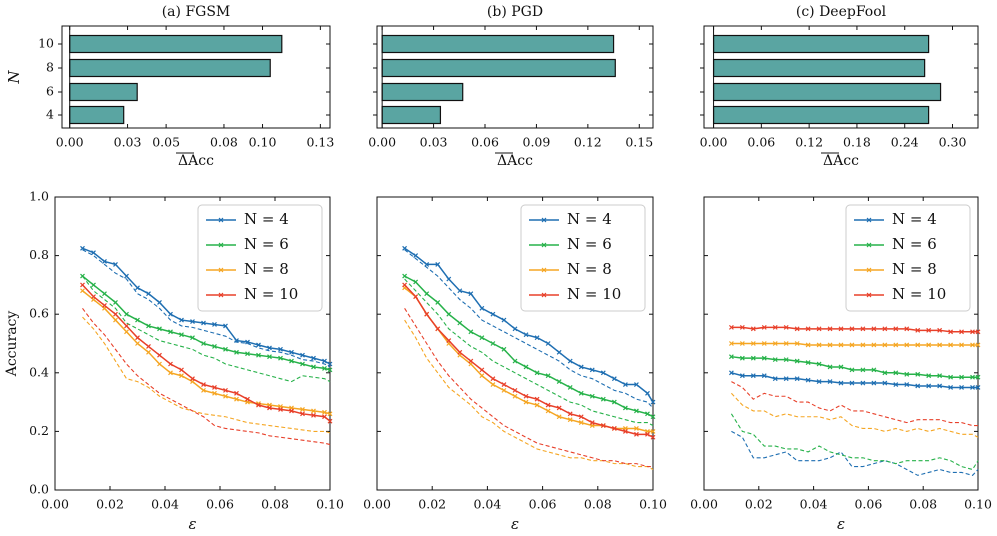 The image size is (997, 536). I want to click on line-panel-1-xtick-label: 0.00, so click(55, 504).